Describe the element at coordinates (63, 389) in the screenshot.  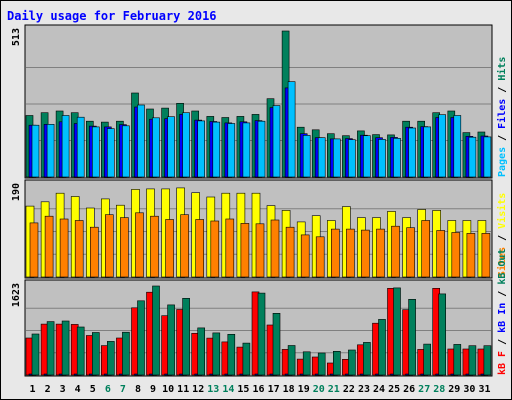
I see `x-tick-label-day-3: 3` at that location.